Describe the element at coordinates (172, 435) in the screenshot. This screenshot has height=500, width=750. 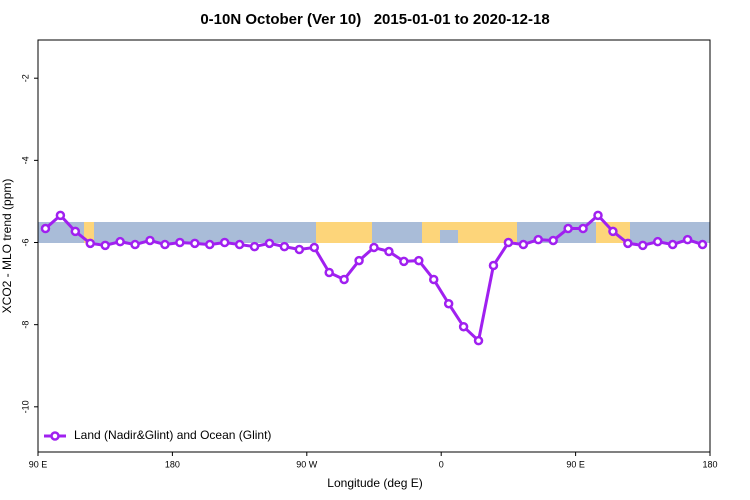
I see `legend-label: Land (Nadir&Glint) and Ocean (Glint)` at that location.